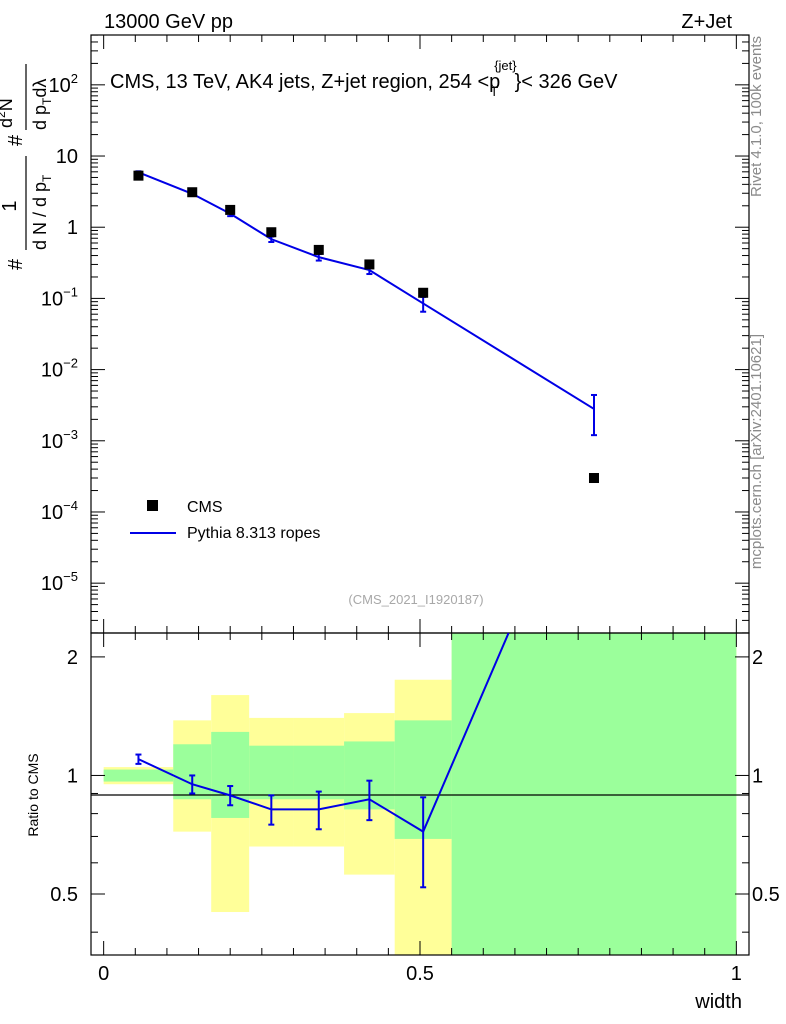  What do you see at coordinates (59, 440) in the screenshot?
I see `main-y-tick-label: 10⁻³` at bounding box center [59, 440].